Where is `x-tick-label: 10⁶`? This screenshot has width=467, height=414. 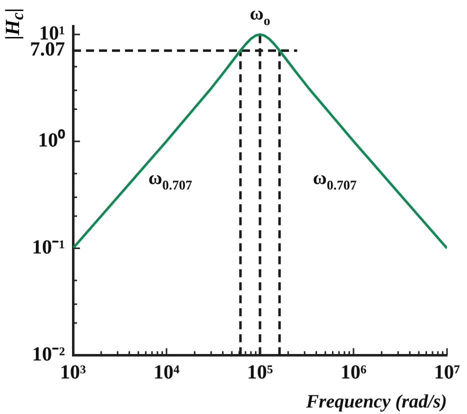 x-tick-label: 10⁶ is located at coordinates (353, 372).